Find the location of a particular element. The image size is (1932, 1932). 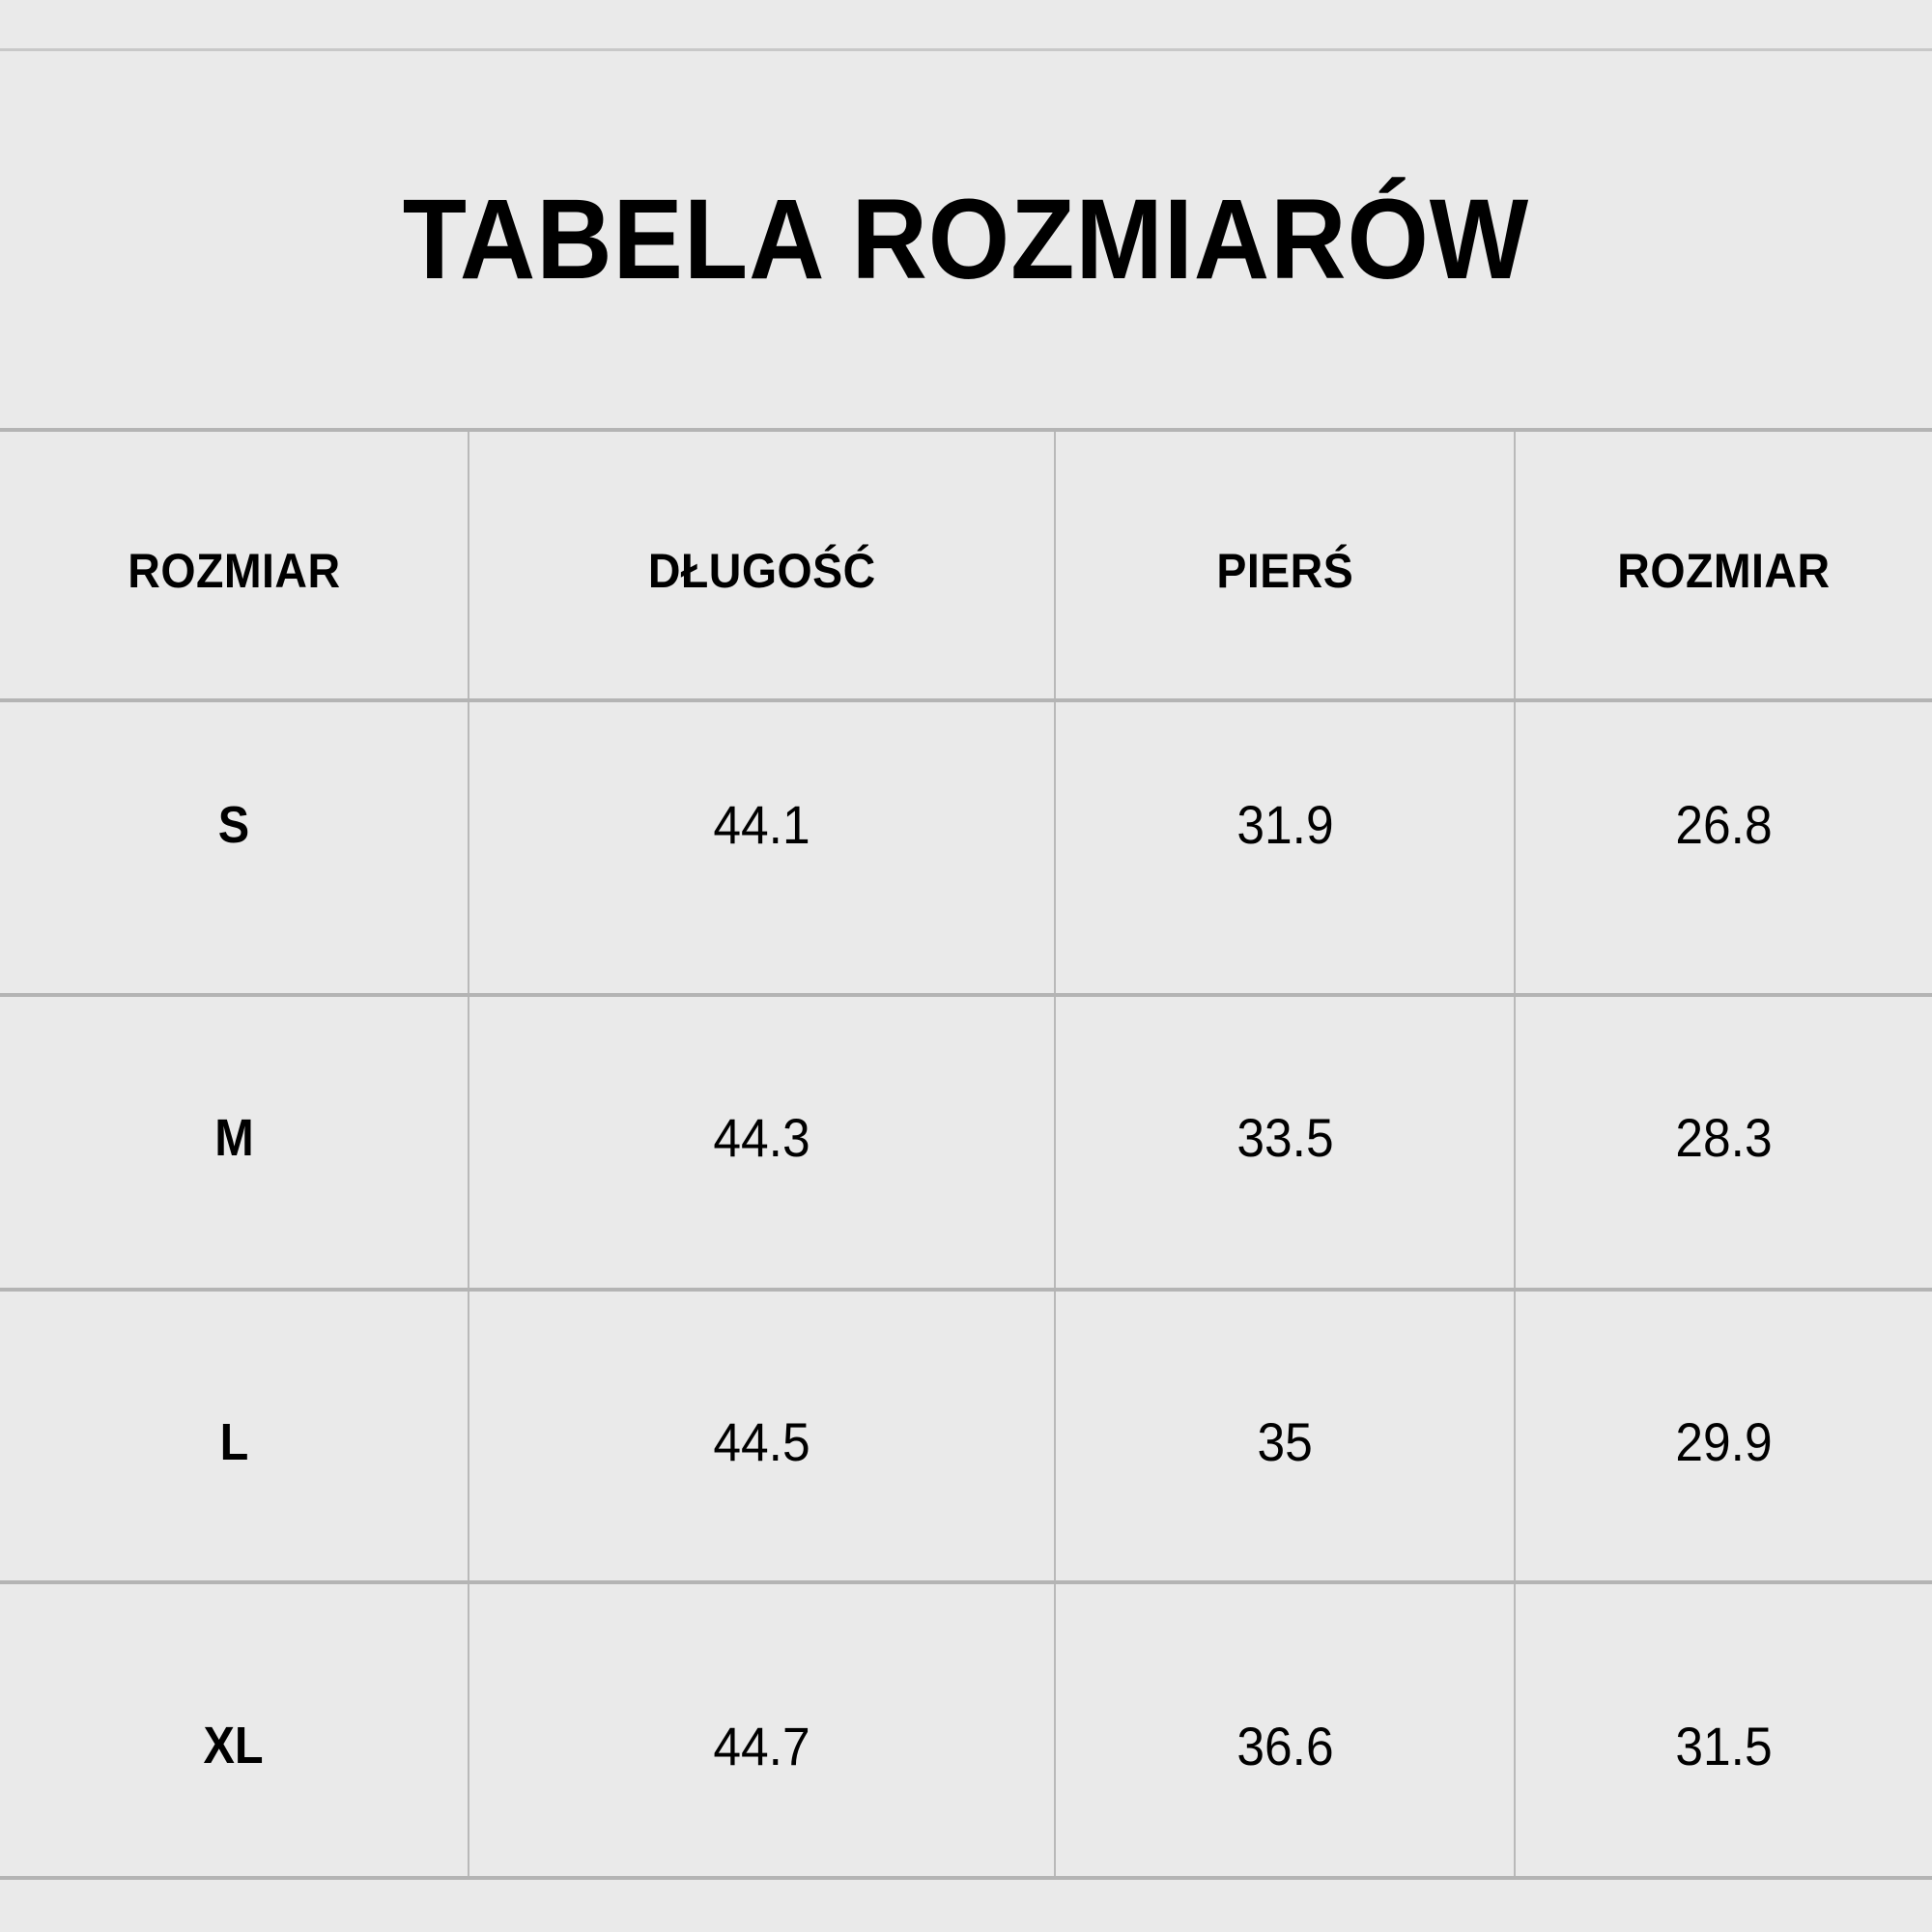

column-header-rozmiar-2: ROZMIAR is located at coordinates (1723, 565).